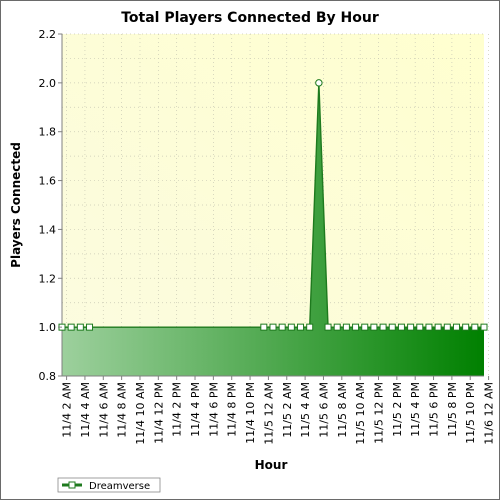 The height and width of the screenshot is (500, 500). Describe the element at coordinates (305, 410) in the screenshot. I see `x-tick-label: 11/5 4 AM` at that location.